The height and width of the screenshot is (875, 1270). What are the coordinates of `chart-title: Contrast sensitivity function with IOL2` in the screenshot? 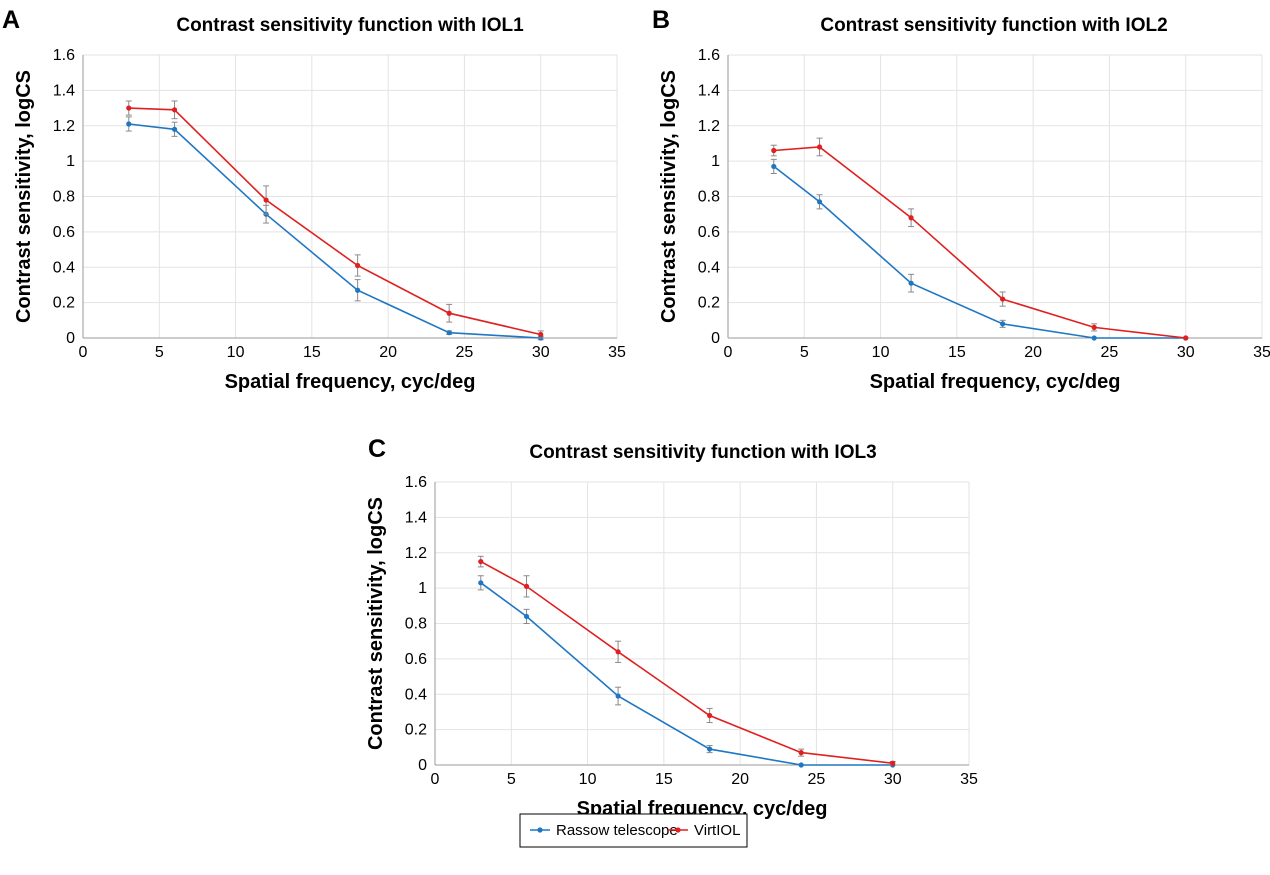 It's located at (993, 25).